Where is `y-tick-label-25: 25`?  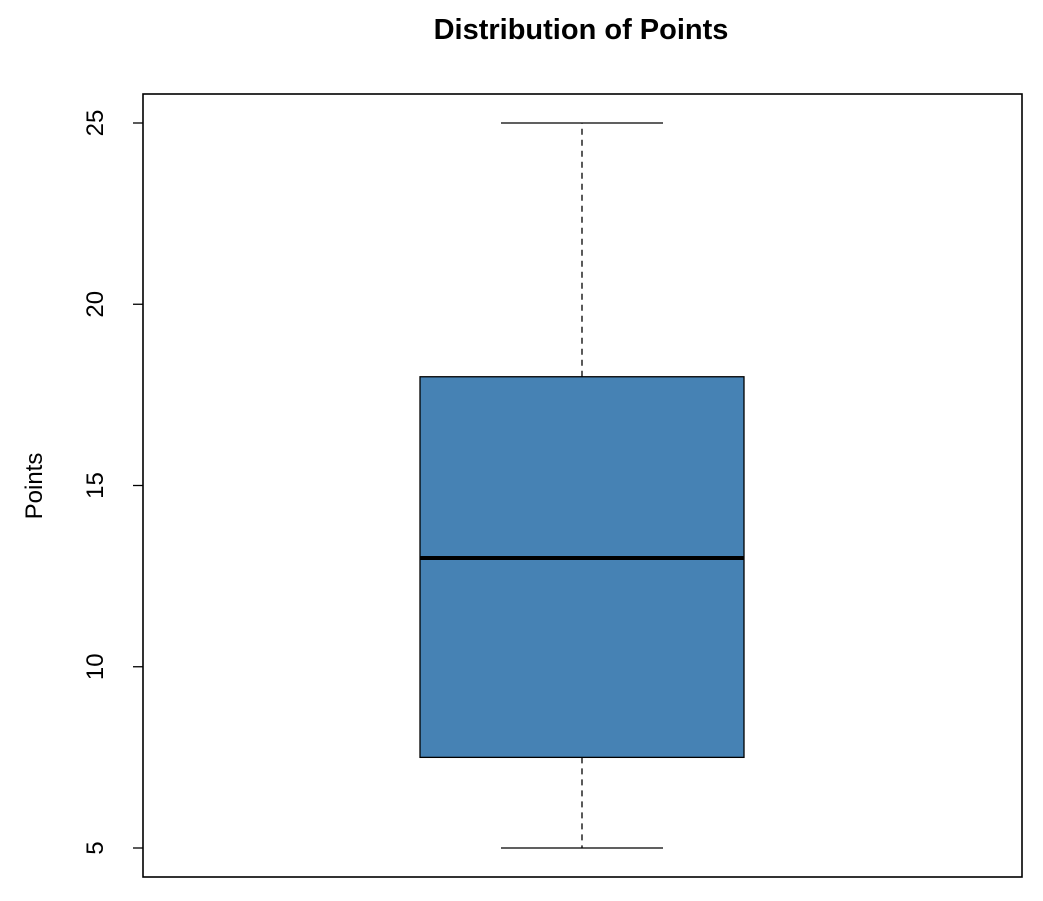 y-tick-label-25: 25 is located at coordinates (95, 123).